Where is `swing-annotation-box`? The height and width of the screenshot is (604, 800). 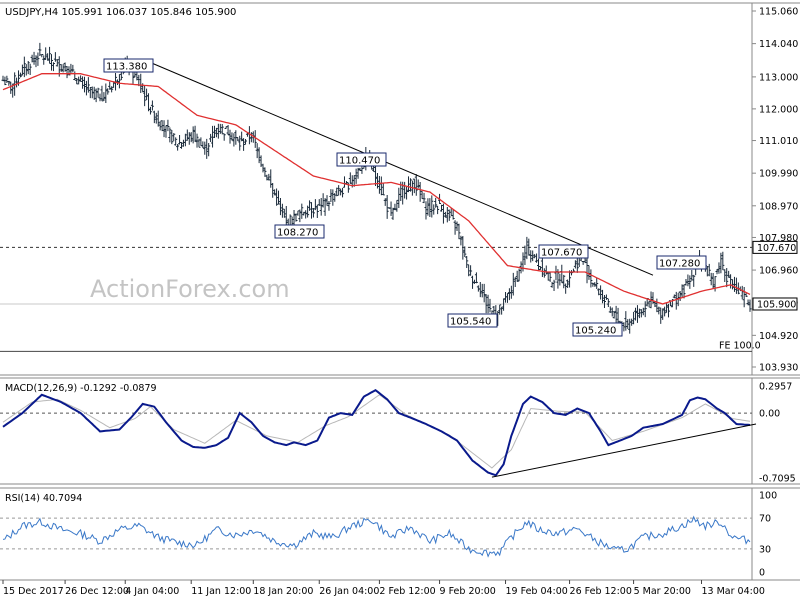 swing-annotation-box is located at coordinates (563, 251).